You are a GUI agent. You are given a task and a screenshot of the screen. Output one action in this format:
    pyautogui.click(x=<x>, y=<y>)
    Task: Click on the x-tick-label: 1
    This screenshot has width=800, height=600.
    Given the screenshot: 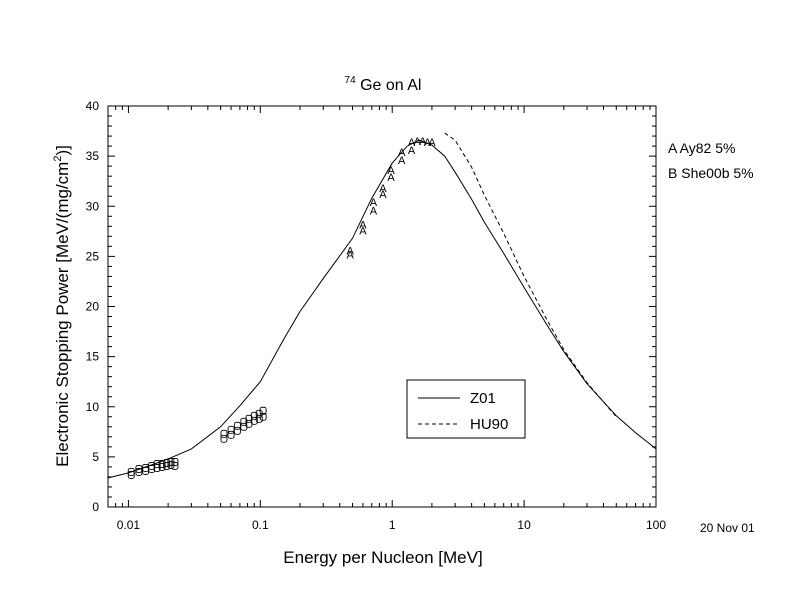 What is the action you would take?
    pyautogui.click(x=392, y=525)
    